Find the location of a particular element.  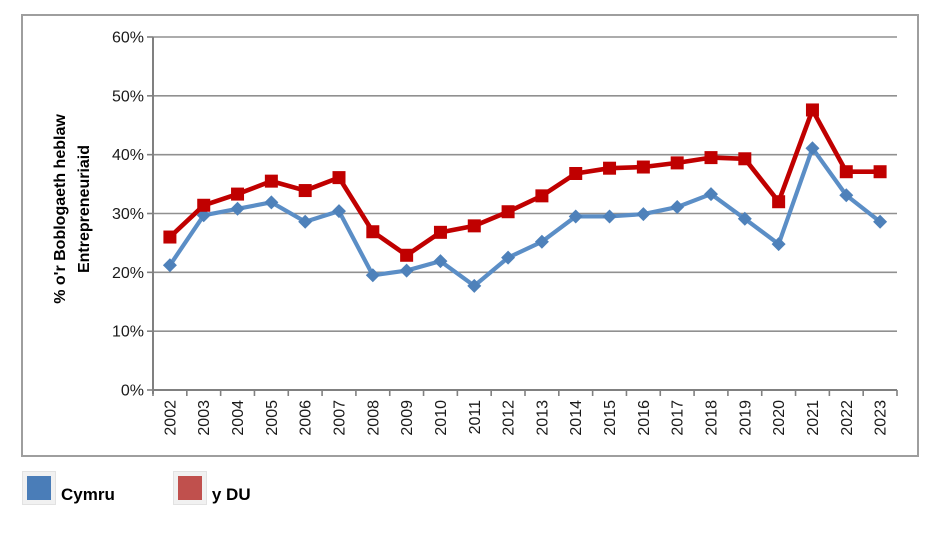

x-tick-label: 2016 is located at coordinates (644, 418).